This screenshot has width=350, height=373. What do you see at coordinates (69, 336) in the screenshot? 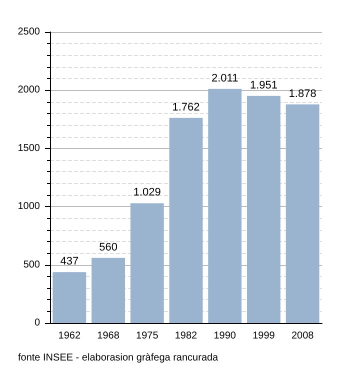
I see `x-tick-label: 1962` at bounding box center [69, 336].